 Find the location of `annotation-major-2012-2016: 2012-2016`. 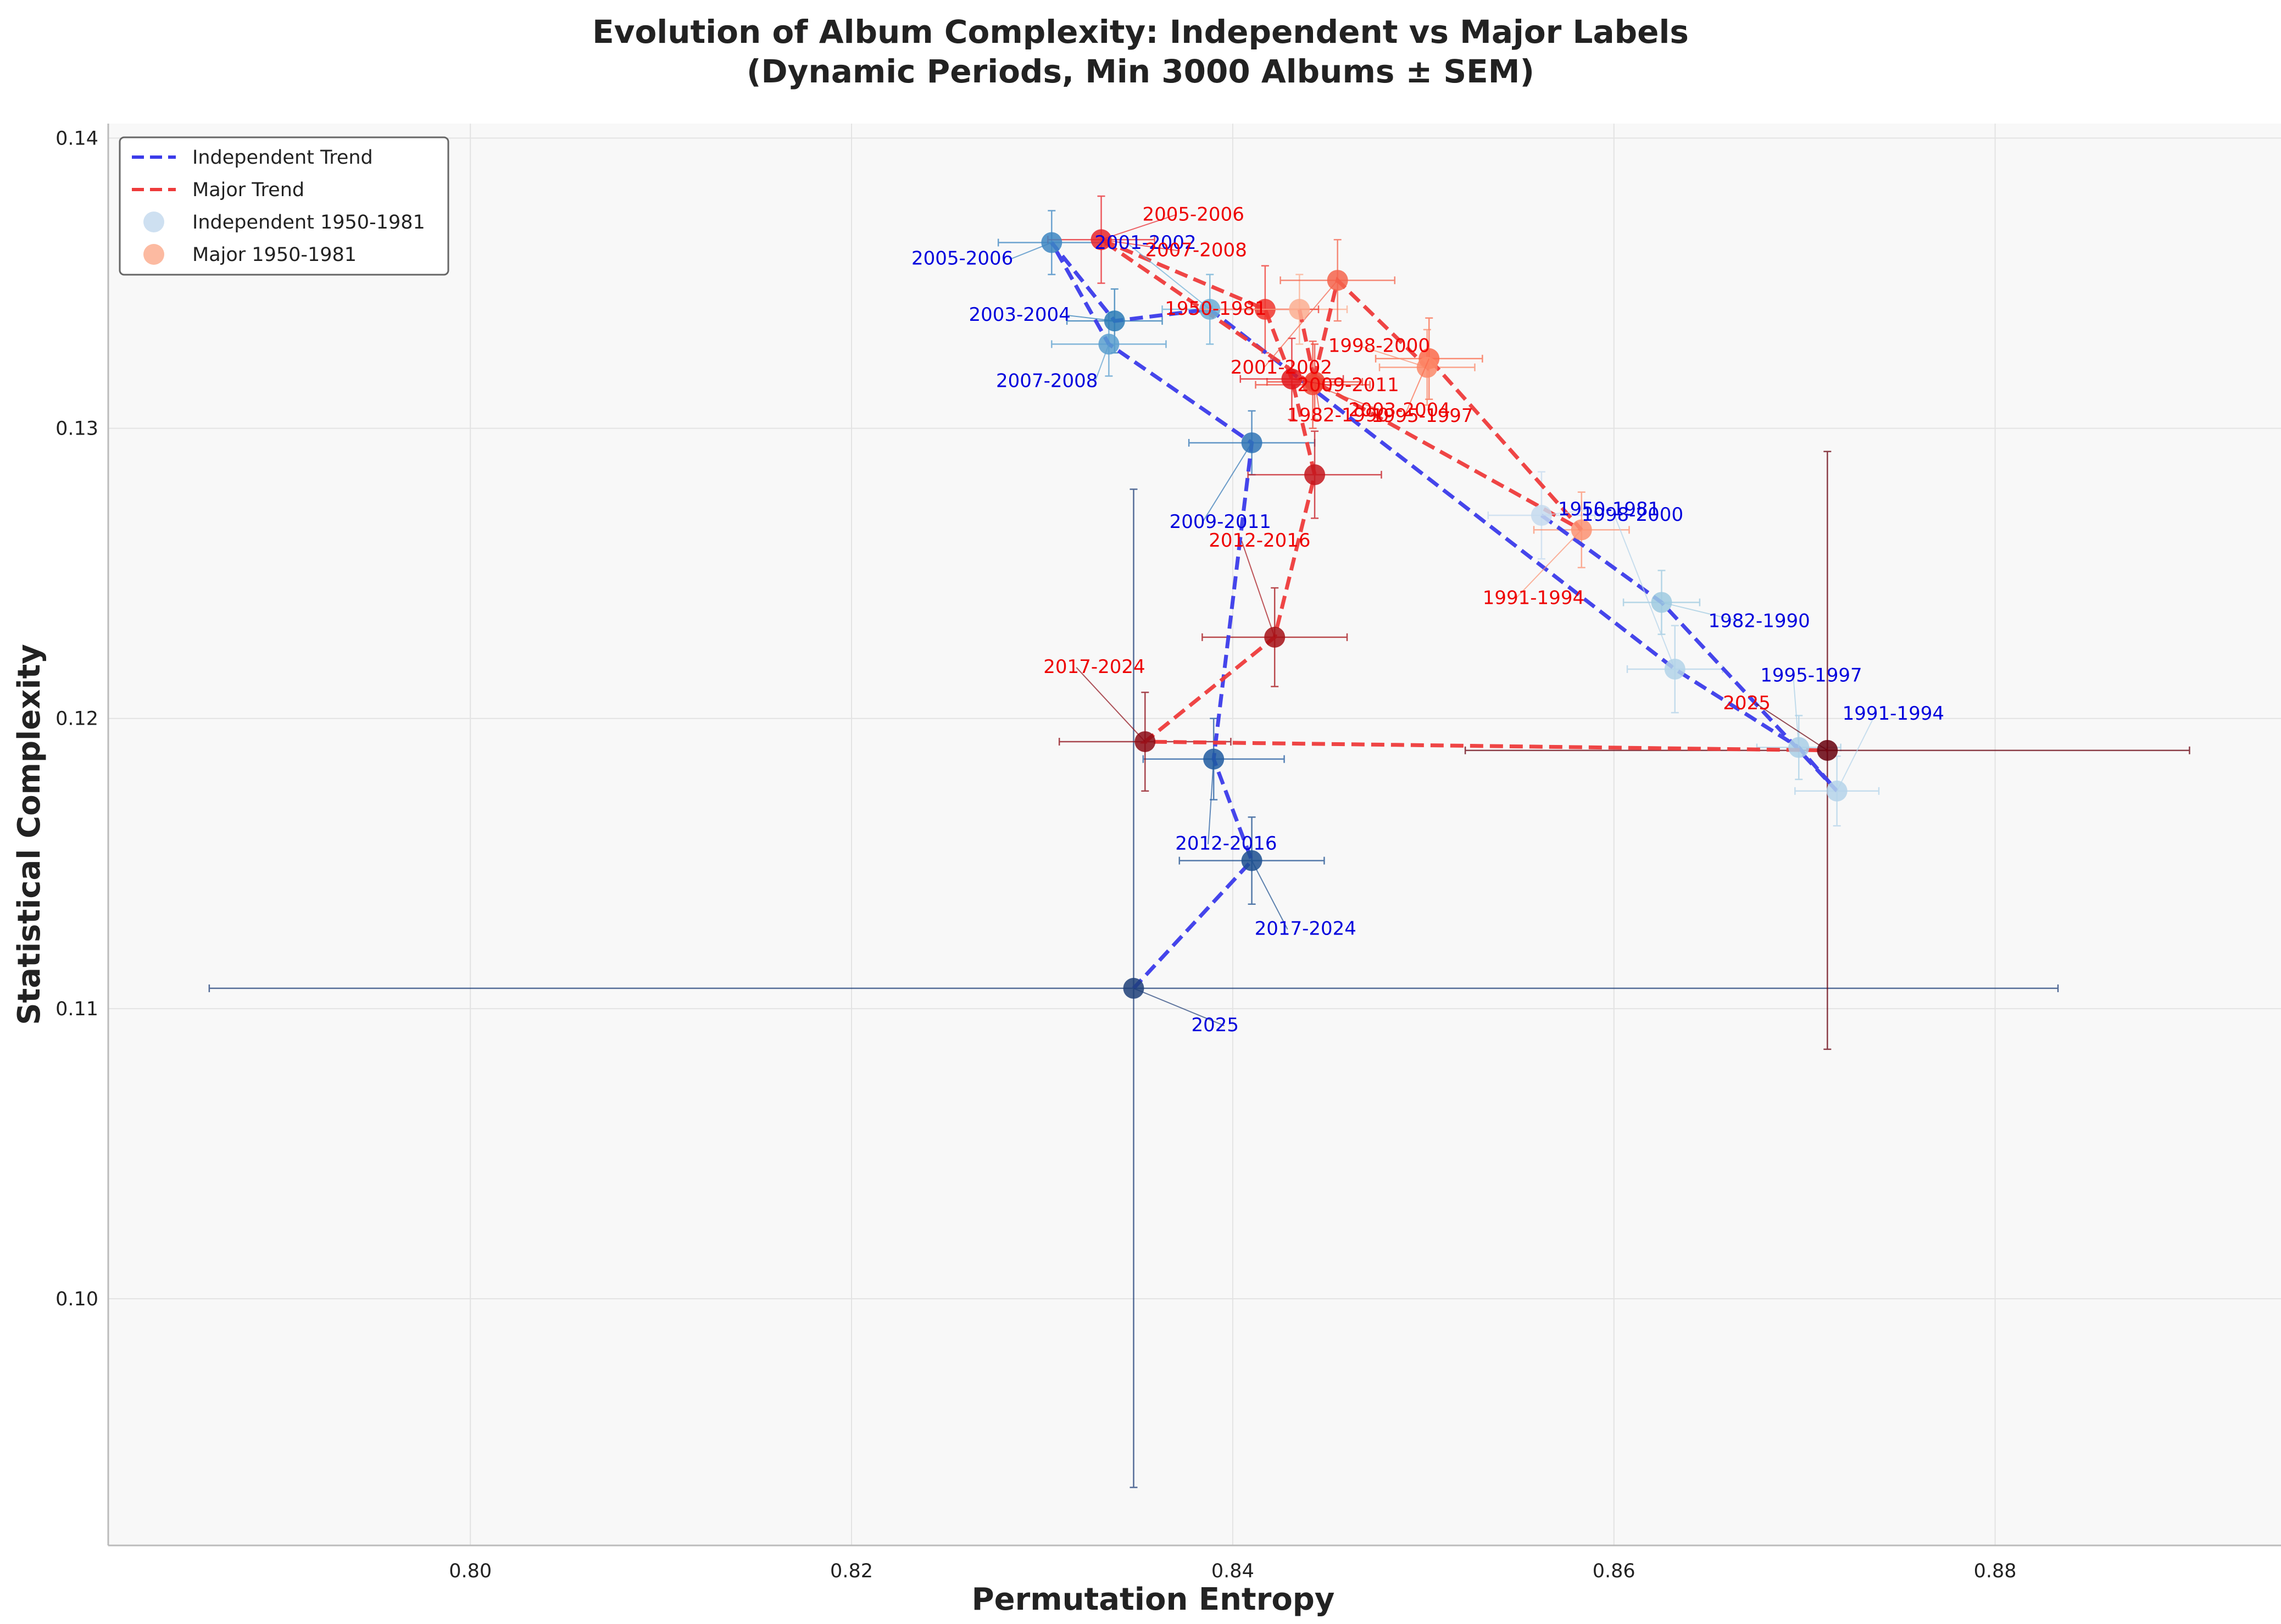

annotation-major-2012-2016: 2012-2016 is located at coordinates (1259, 541).